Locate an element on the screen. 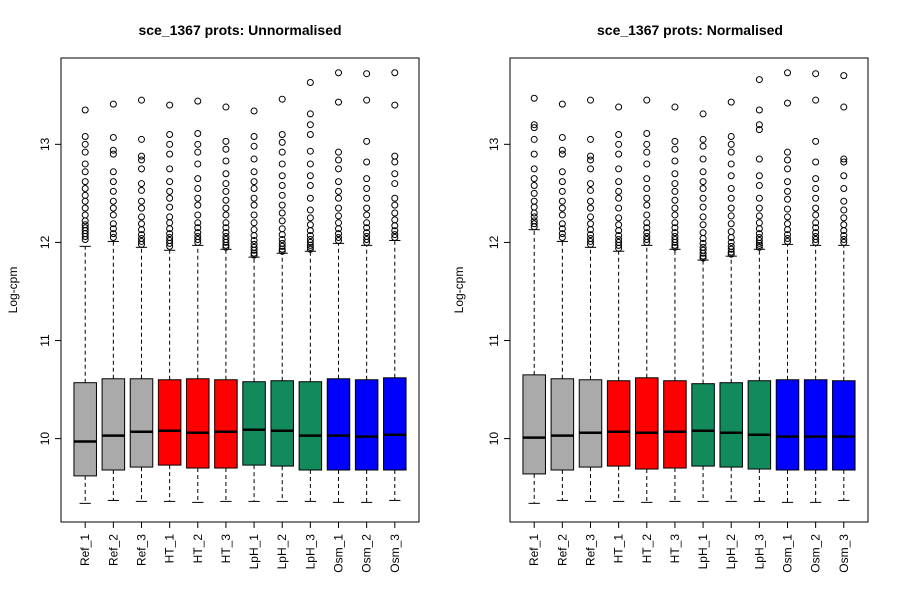 This screenshot has height=600, width=900. y-tick-label: 13 is located at coordinates (494, 144).